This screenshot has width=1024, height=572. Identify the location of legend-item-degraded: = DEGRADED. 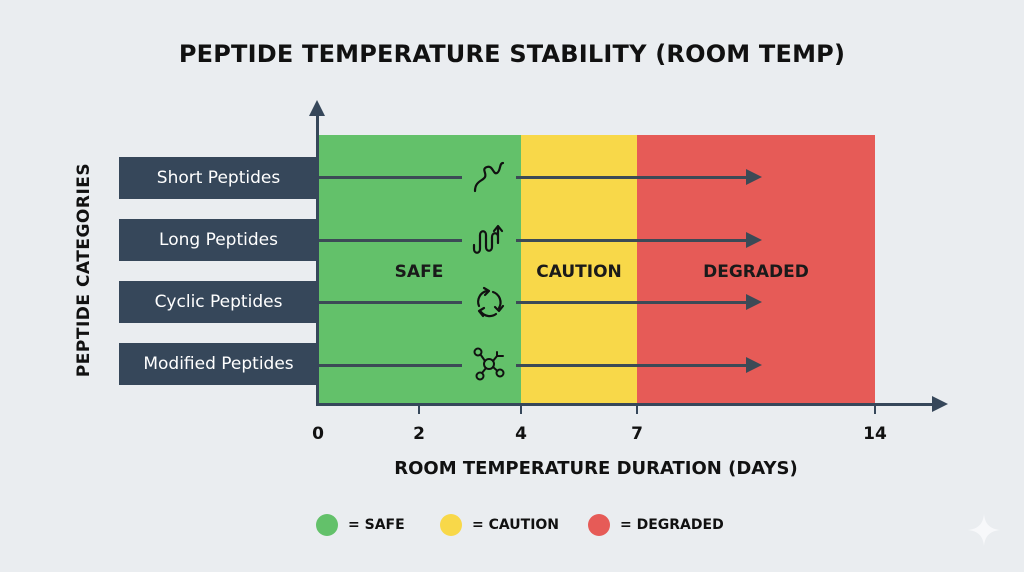
(656, 525).